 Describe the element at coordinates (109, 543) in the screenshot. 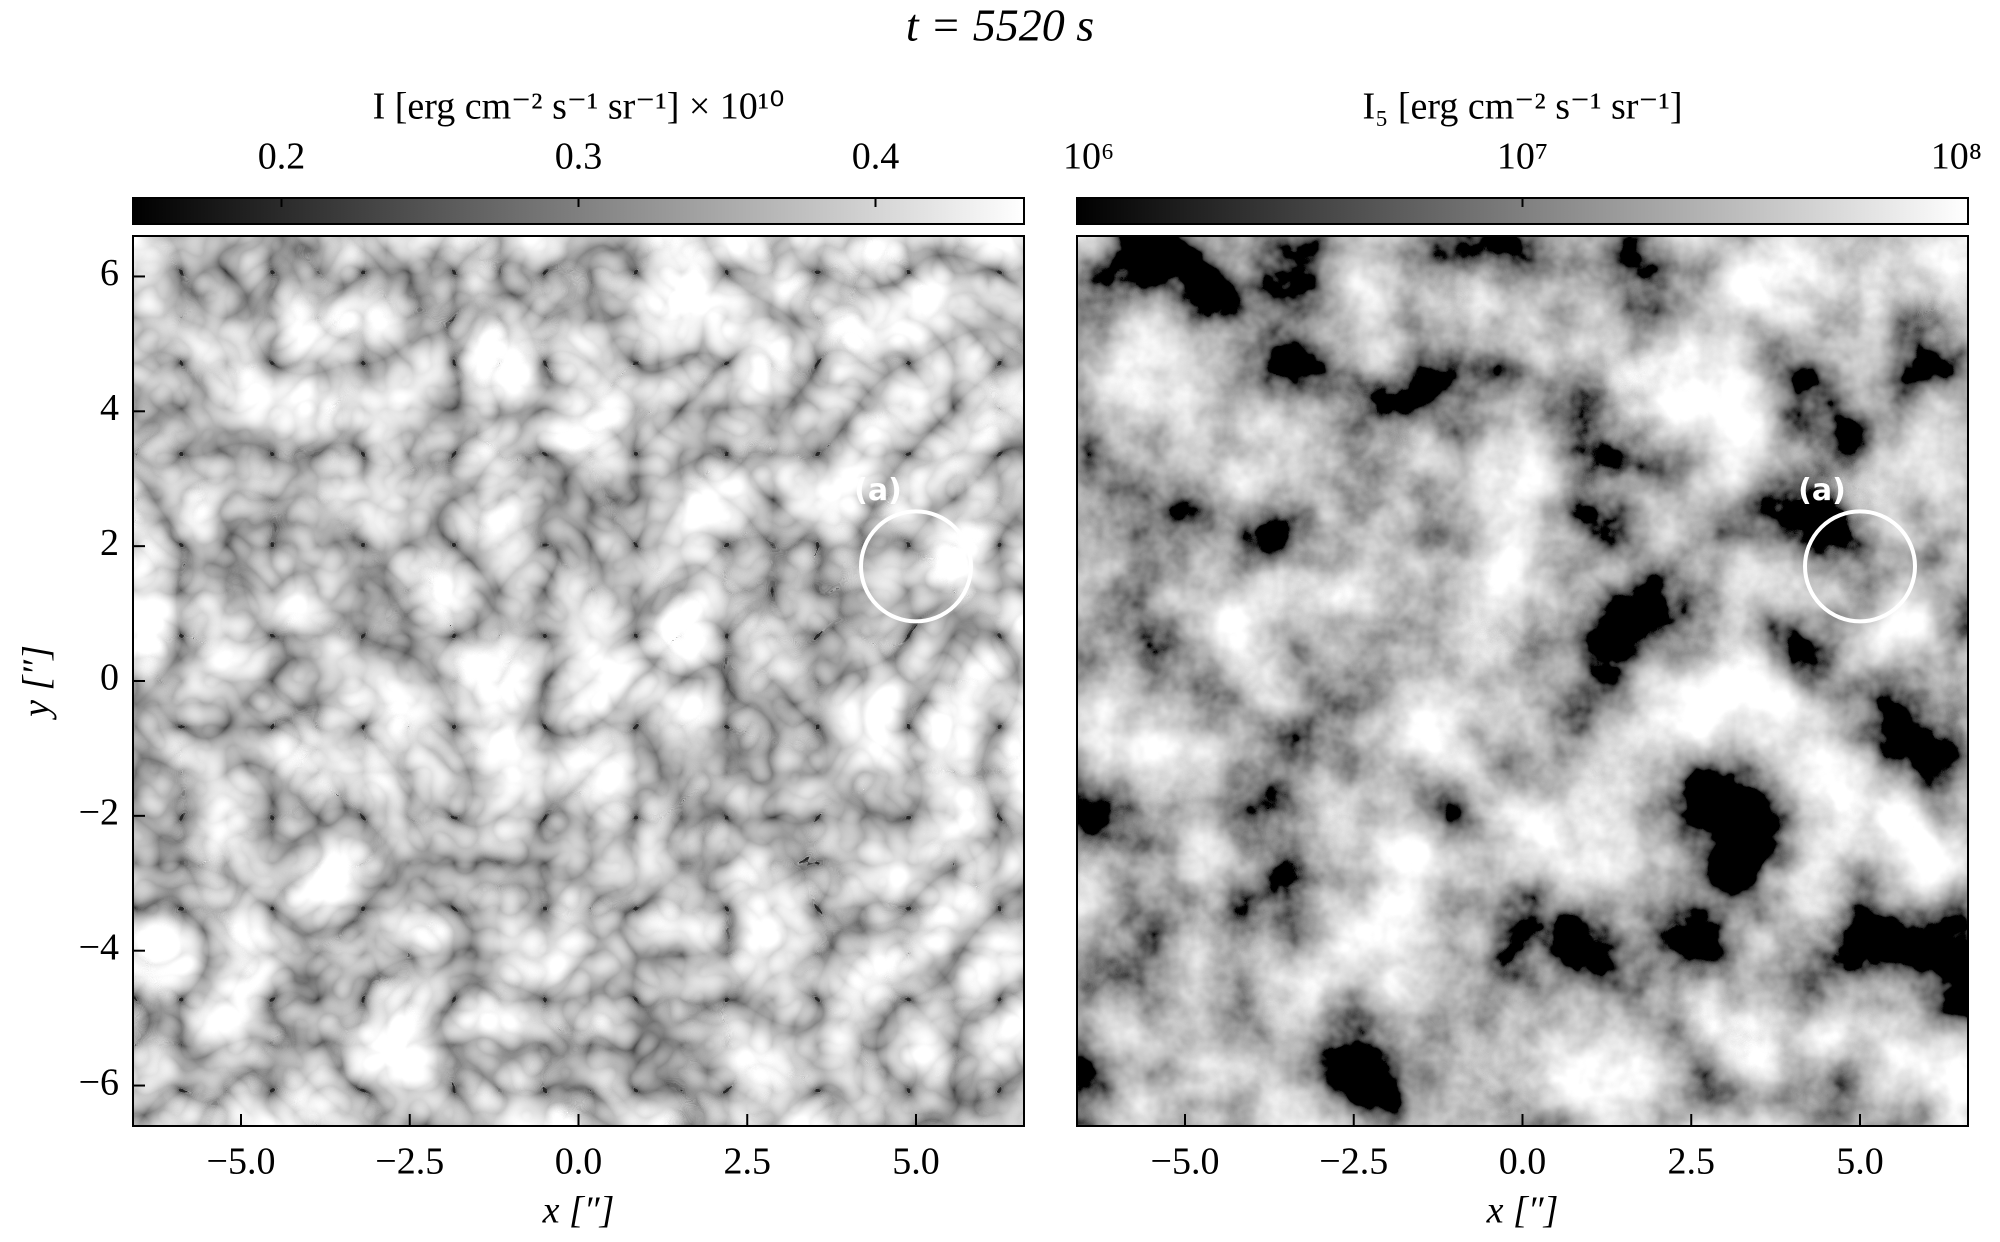

I see `y-tick-label: 2` at that location.